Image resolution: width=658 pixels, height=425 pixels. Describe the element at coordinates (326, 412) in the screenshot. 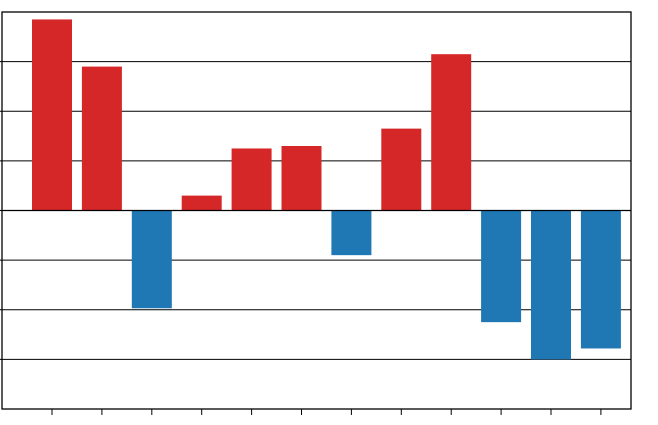

I see `x-ticks` at that location.